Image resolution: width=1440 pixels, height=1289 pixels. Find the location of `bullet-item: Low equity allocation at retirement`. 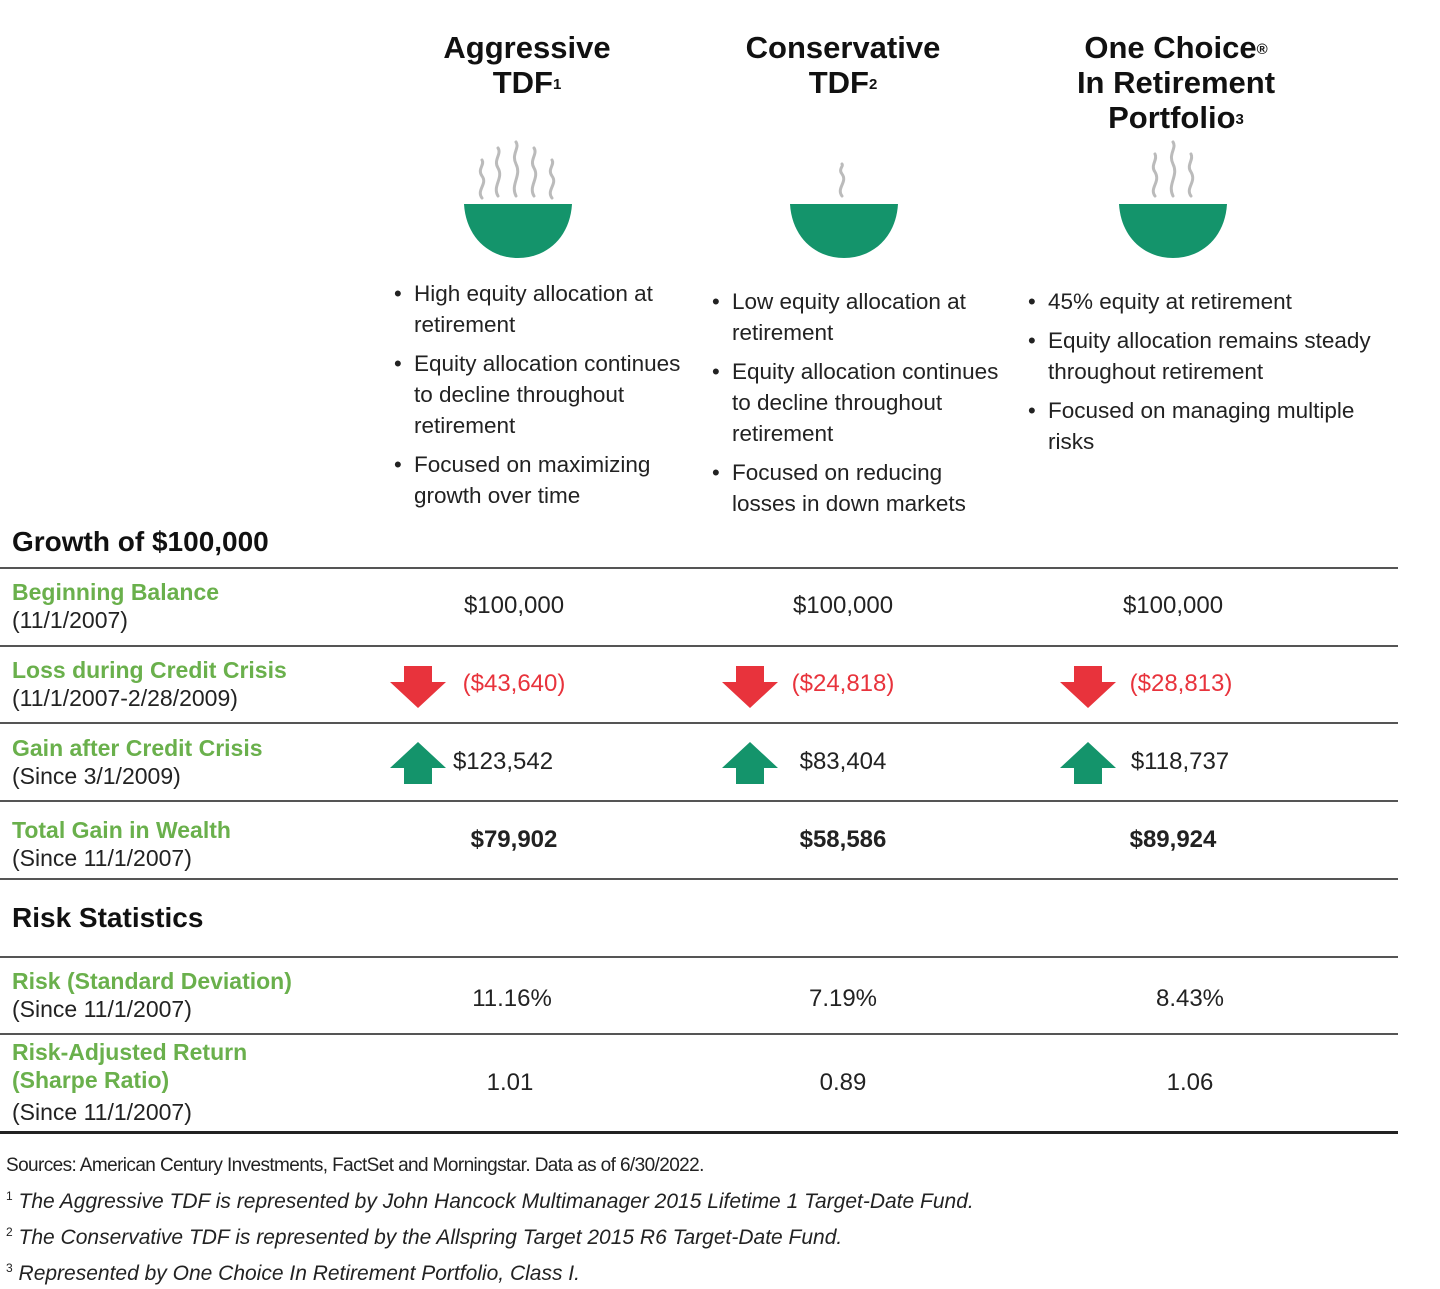

bullet-item: Low equity allocation at retirement is located at coordinates (857, 317).